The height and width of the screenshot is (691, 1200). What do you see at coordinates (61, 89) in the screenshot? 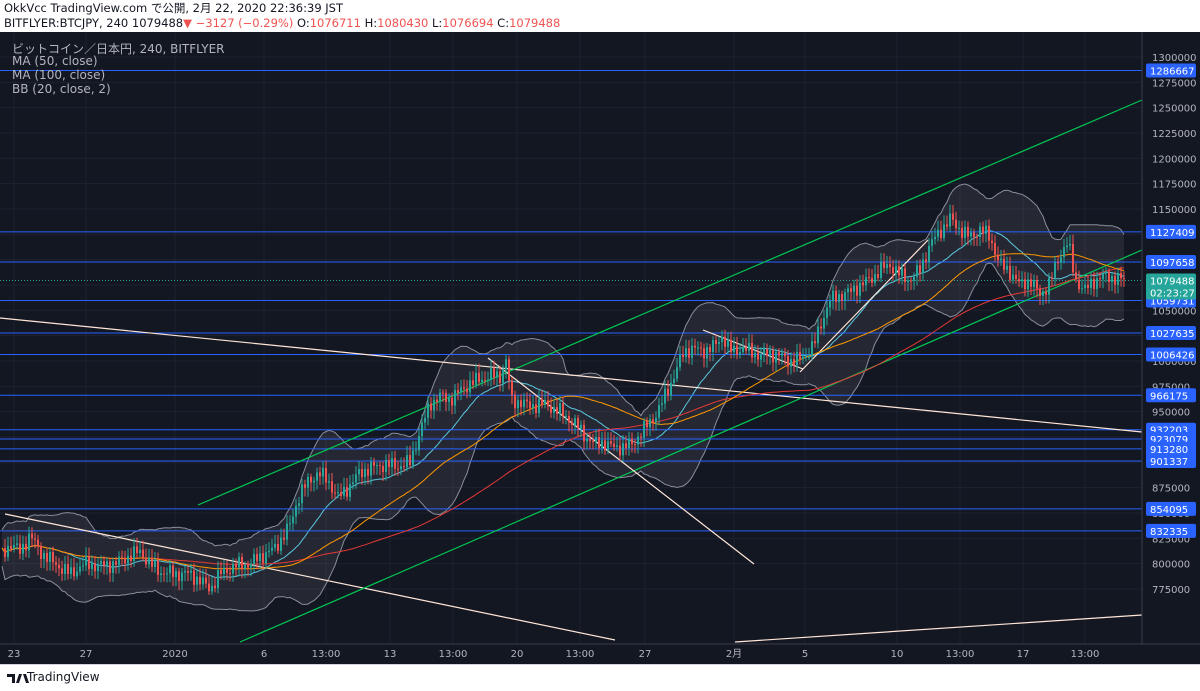
I see `legend-bb: BB (20, close, 2)` at bounding box center [61, 89].